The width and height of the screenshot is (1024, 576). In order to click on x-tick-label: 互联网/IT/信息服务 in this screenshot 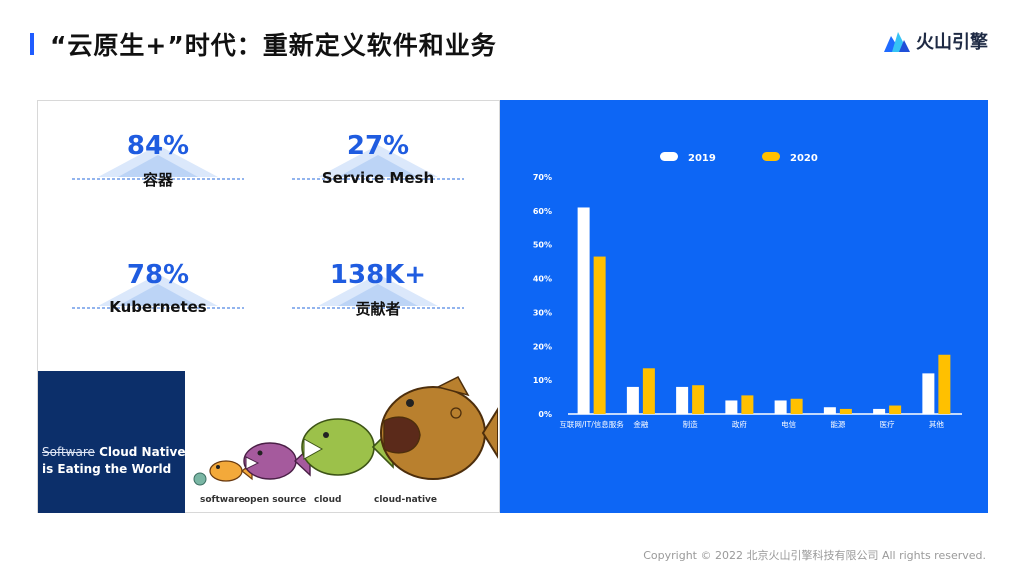, I will do `click(591, 424)`.